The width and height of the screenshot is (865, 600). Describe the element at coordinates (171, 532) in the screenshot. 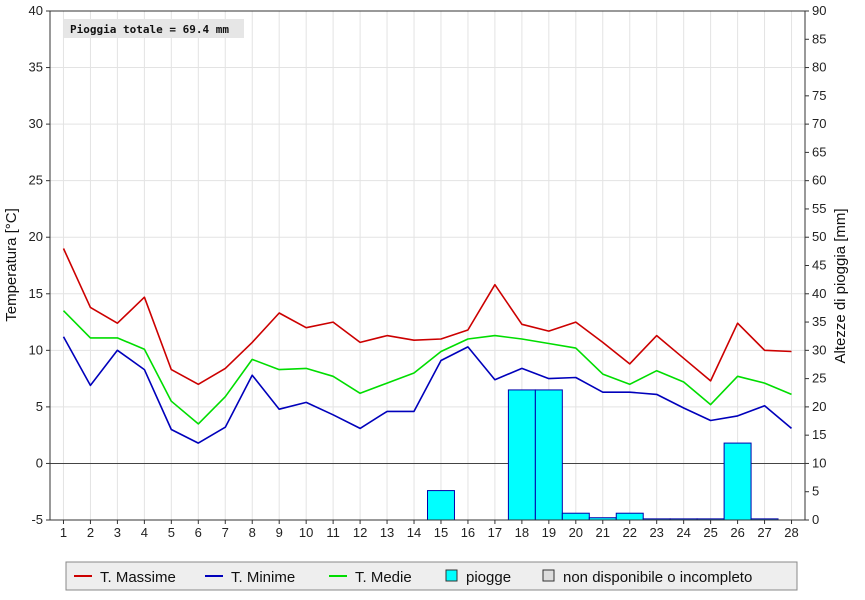

I see `x-tick-label: 5` at that location.